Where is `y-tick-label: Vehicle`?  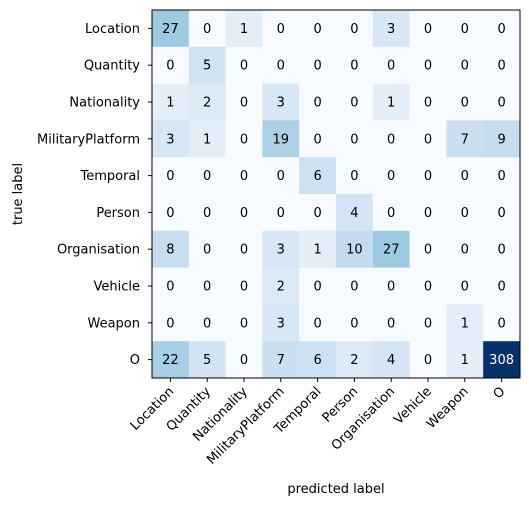 y-tick-label: Vehicle is located at coordinates (117, 287).